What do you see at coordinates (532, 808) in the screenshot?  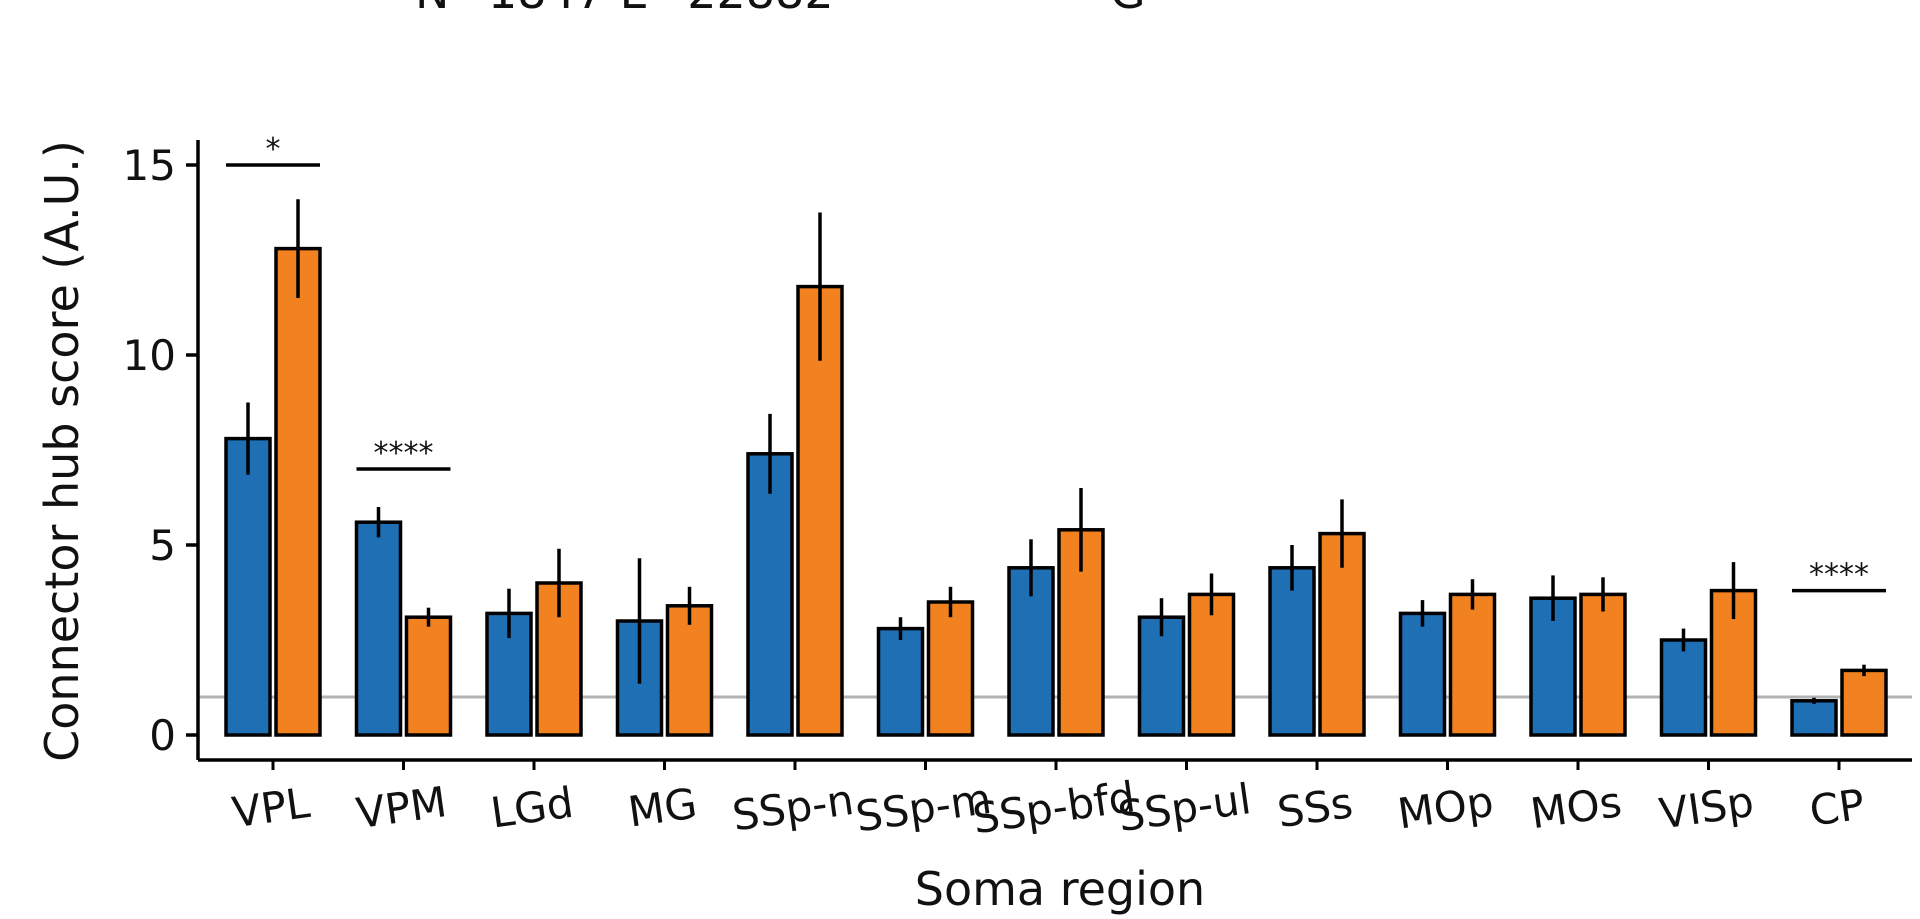 I see `x-tick-label-LGd: LGd` at bounding box center [532, 808].